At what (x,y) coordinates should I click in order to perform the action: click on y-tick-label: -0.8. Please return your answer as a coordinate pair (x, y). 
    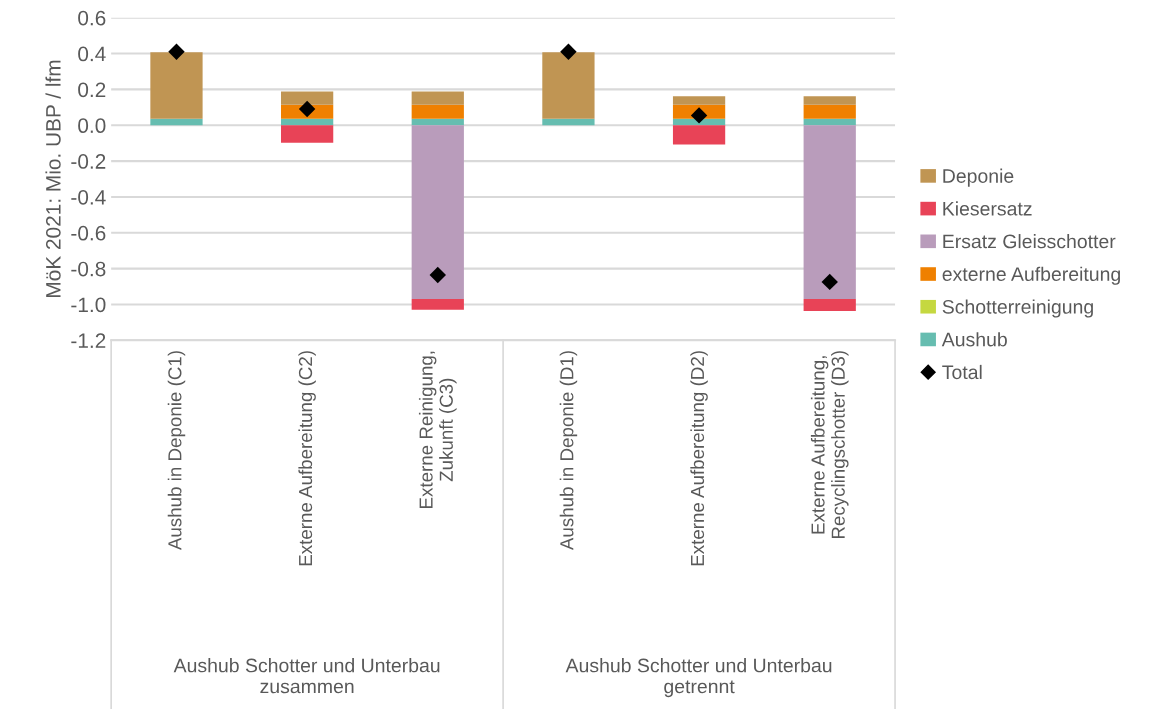
    Looking at the image, I should click on (88, 269).